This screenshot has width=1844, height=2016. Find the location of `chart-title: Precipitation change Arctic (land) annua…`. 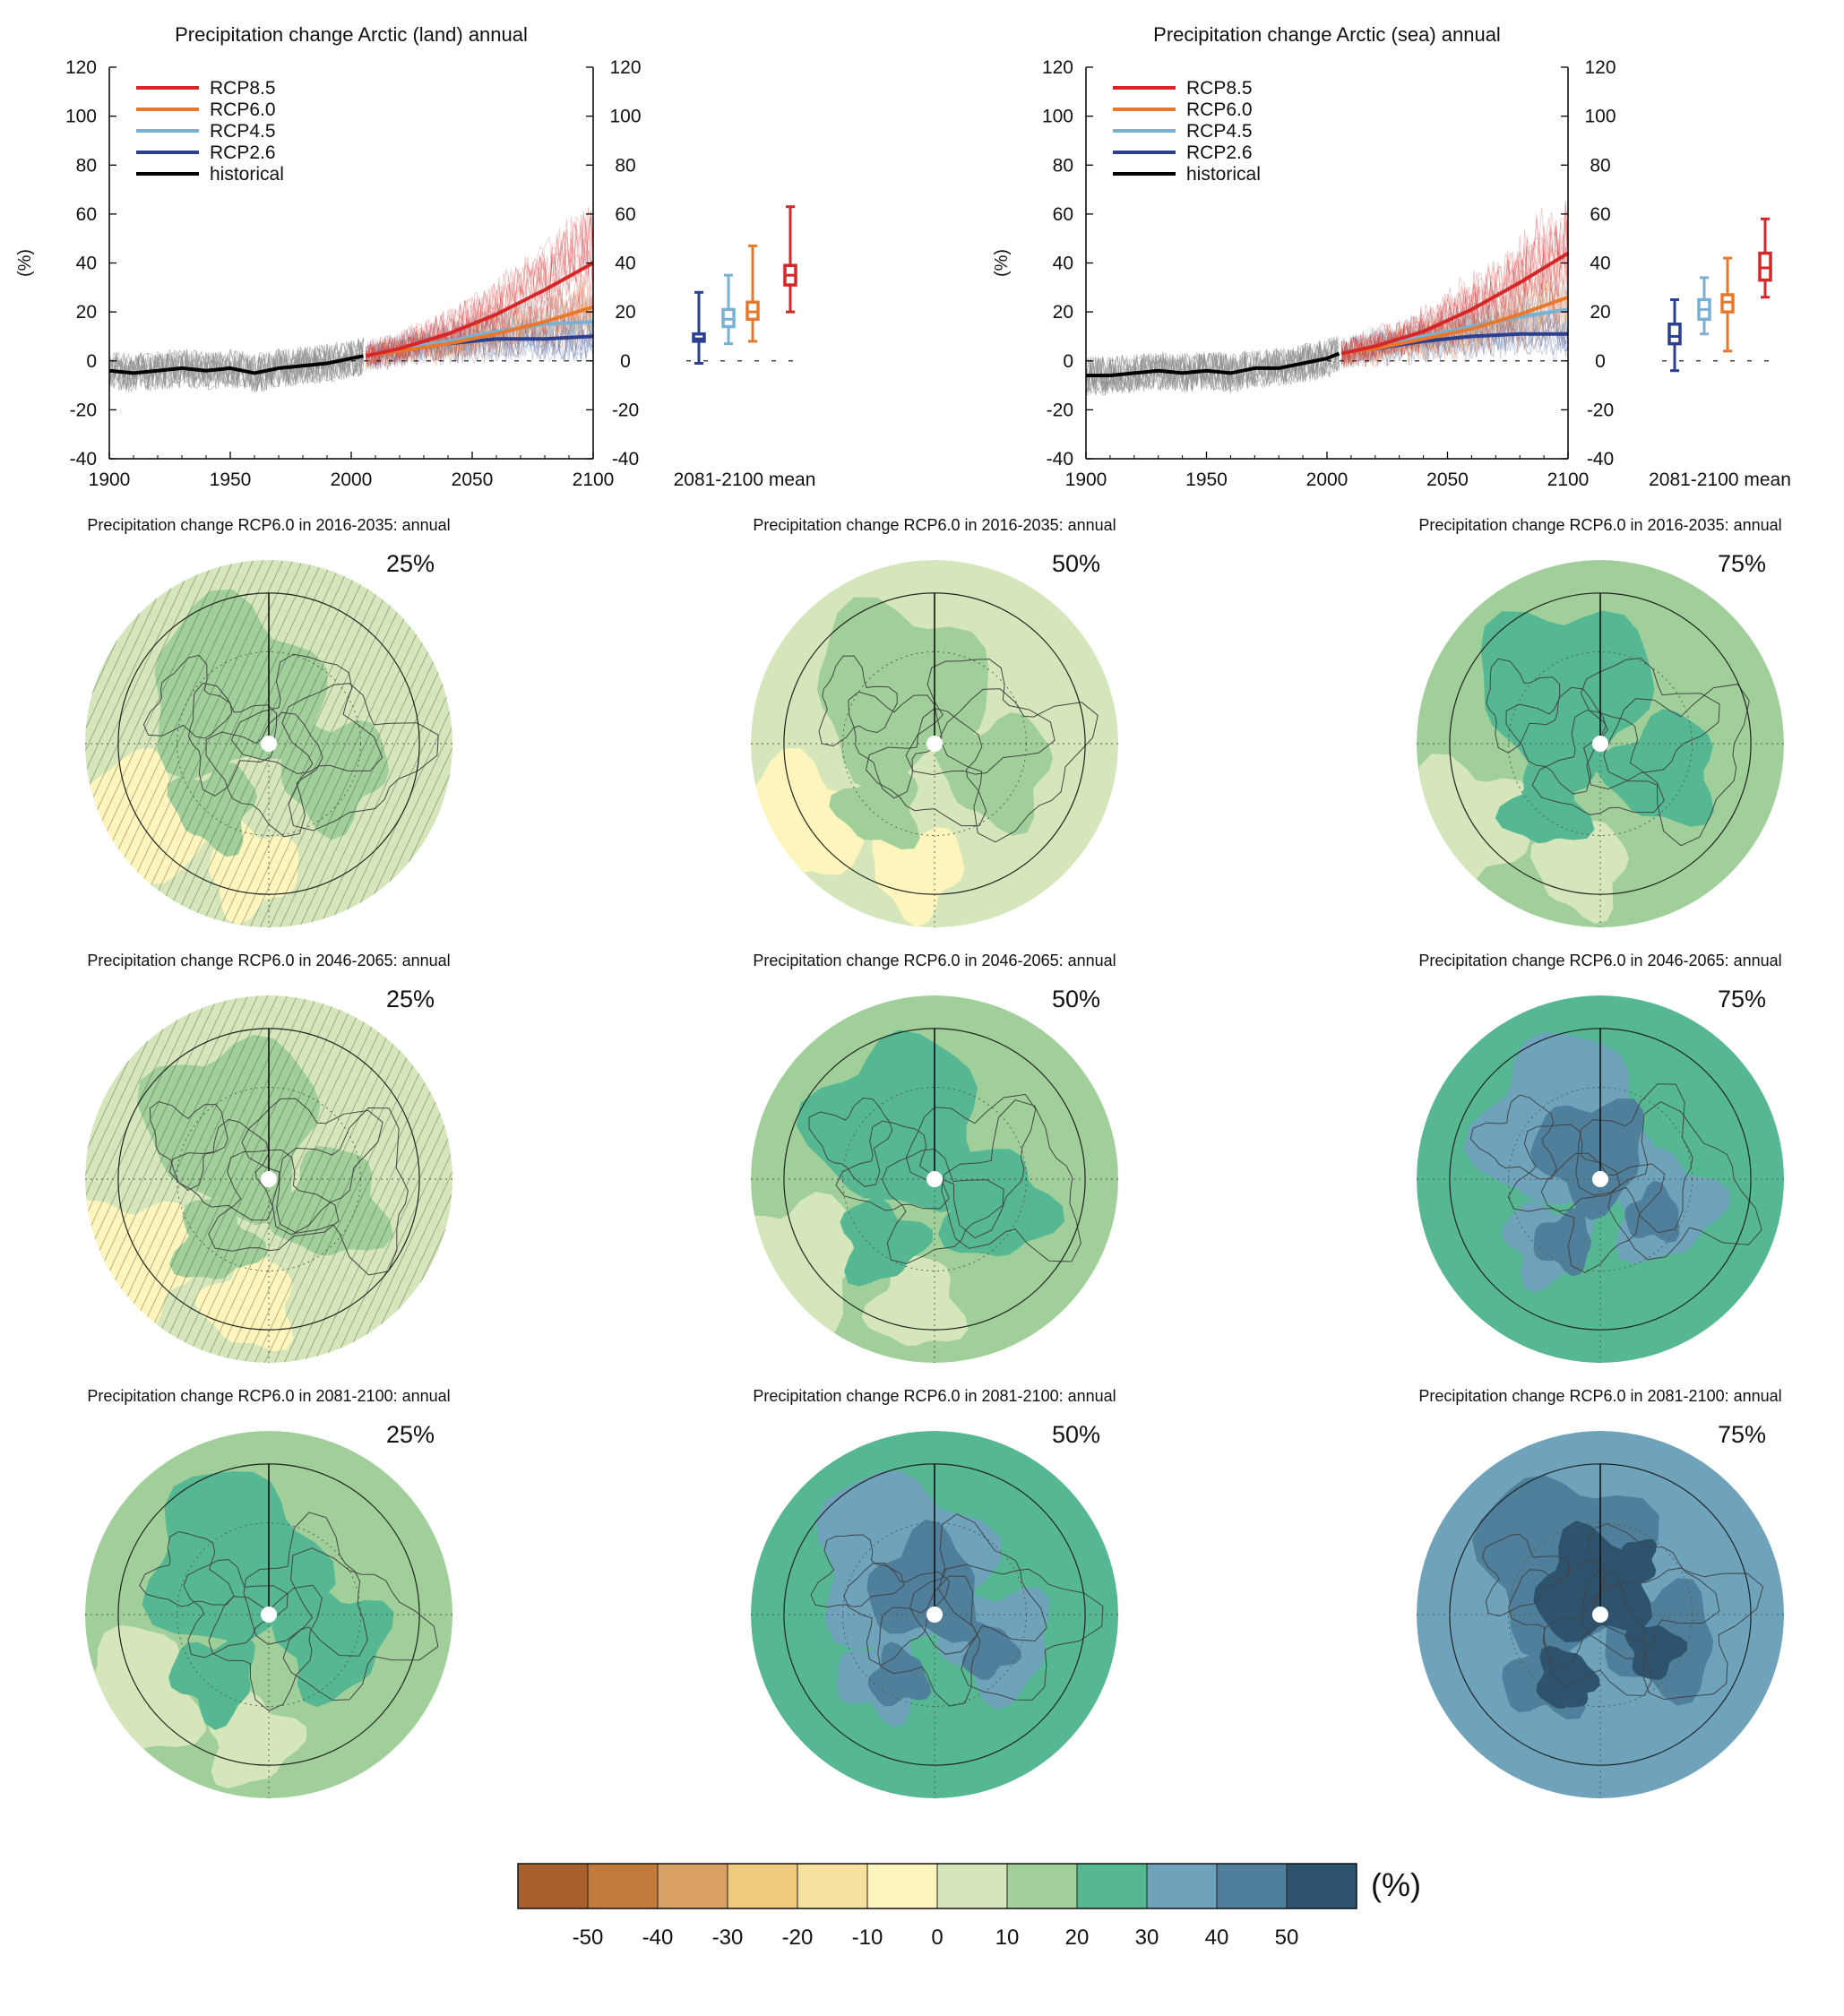

chart-title: Precipitation change Arctic (land) annua… is located at coordinates (351, 34).